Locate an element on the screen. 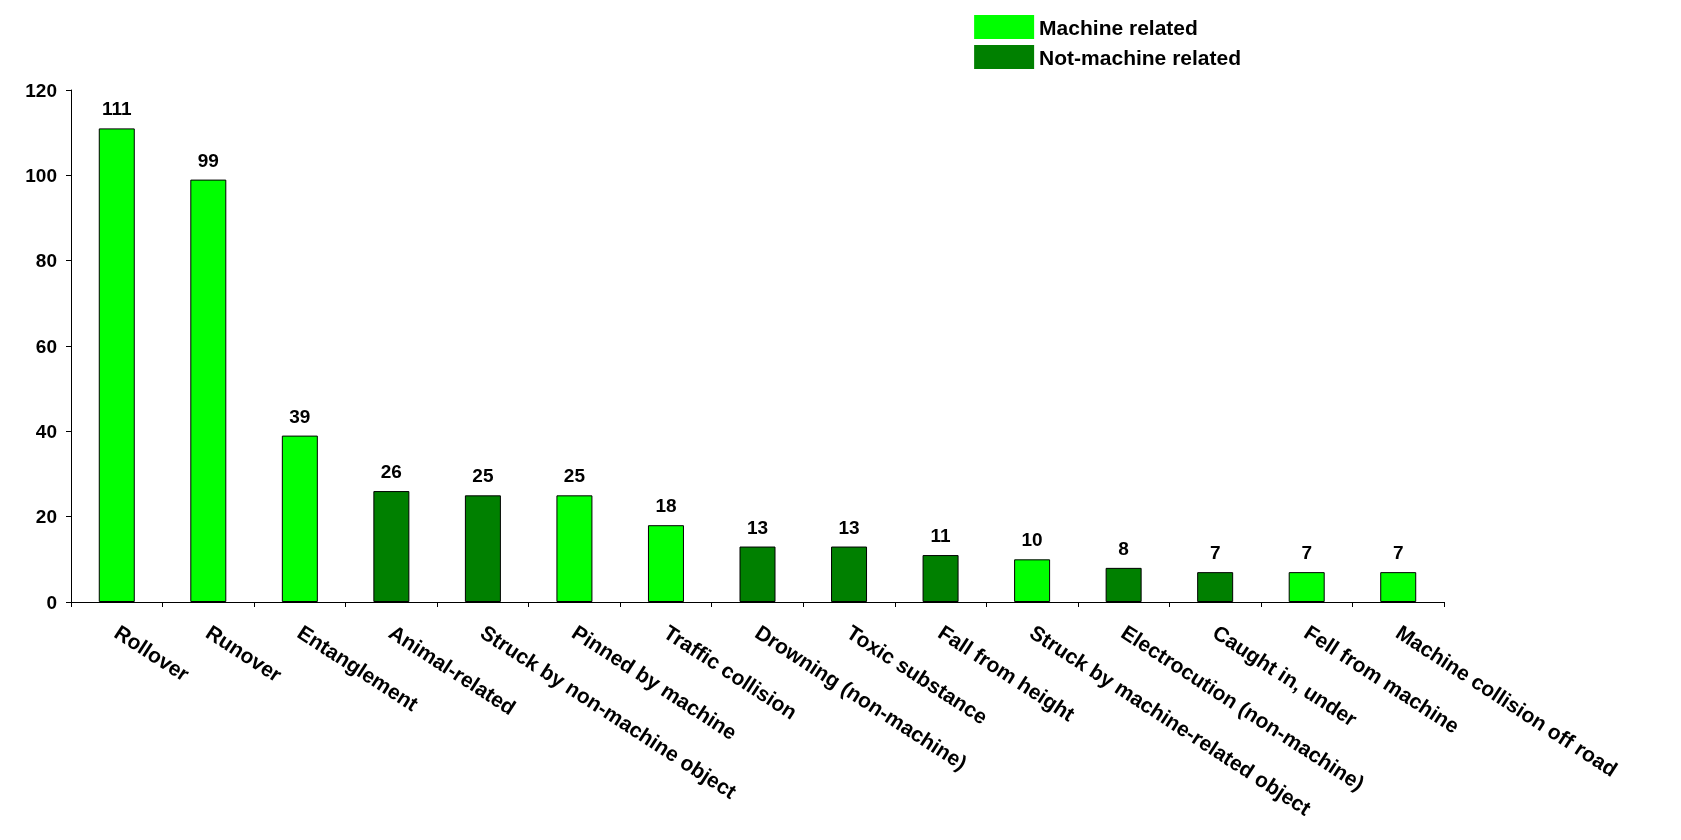 The image size is (1681, 840). data-label: 11 is located at coordinates (941, 536).